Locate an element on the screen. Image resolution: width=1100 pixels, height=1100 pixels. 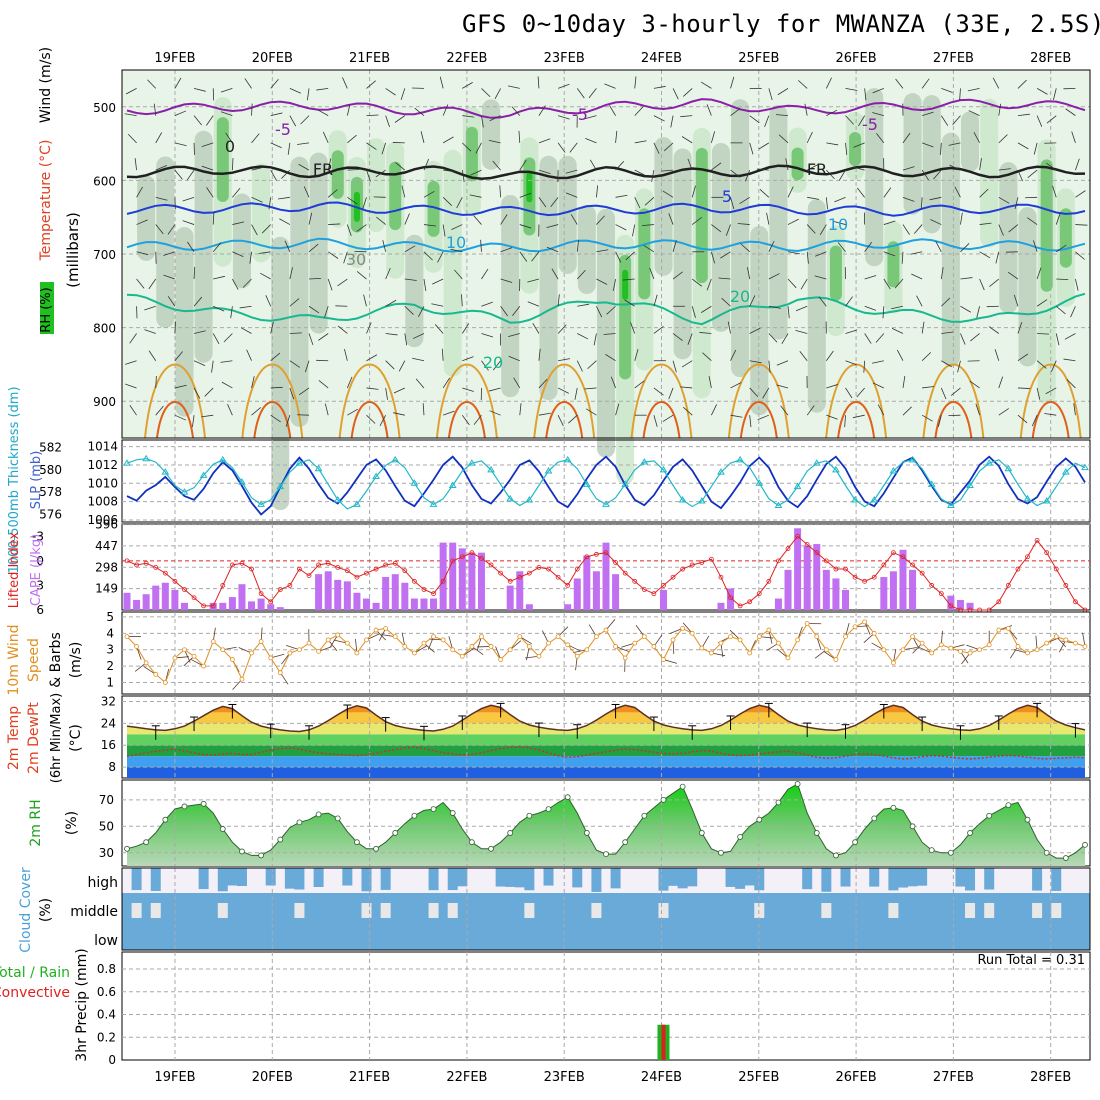
y-tick-label: 578 is located at coordinates (50, 492).